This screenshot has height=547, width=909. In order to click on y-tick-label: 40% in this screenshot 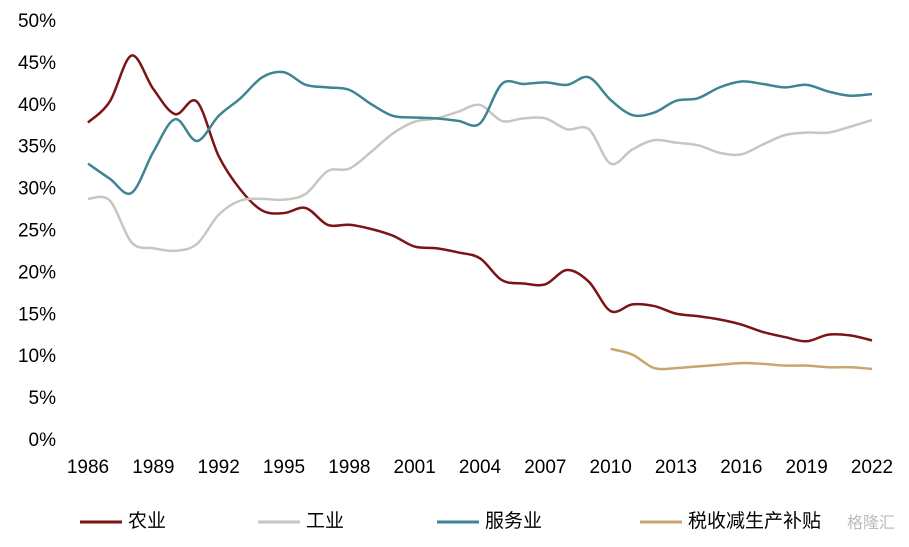, I will do `click(37, 105)`.